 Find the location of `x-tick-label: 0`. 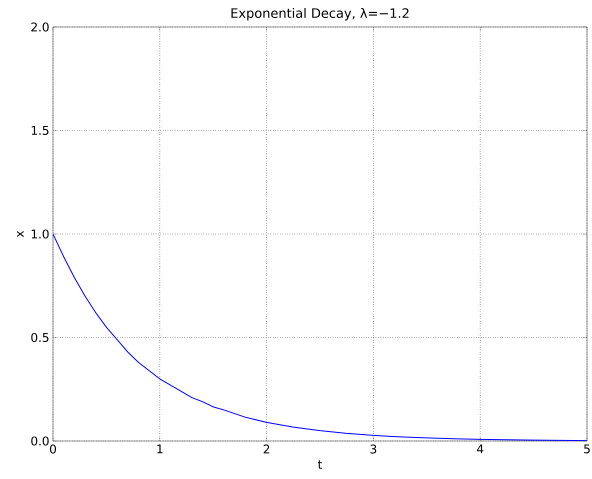

x-tick-label: 0 is located at coordinates (53, 449).